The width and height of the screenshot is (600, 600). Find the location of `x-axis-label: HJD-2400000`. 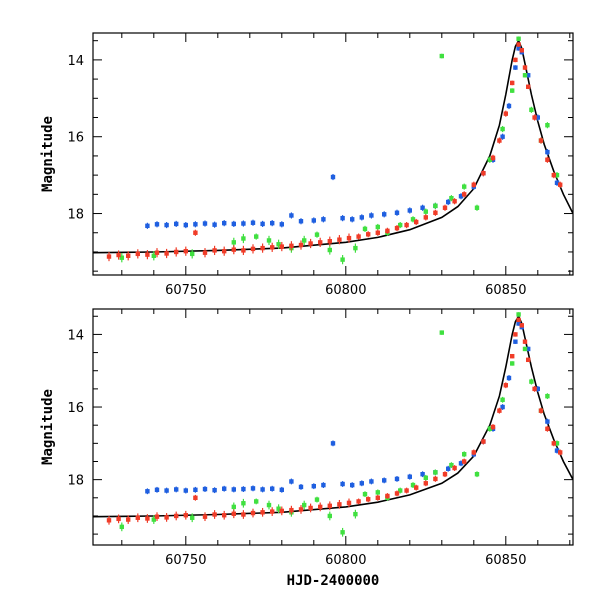

x-axis-label: HJD-2400000 is located at coordinates (333, 581).